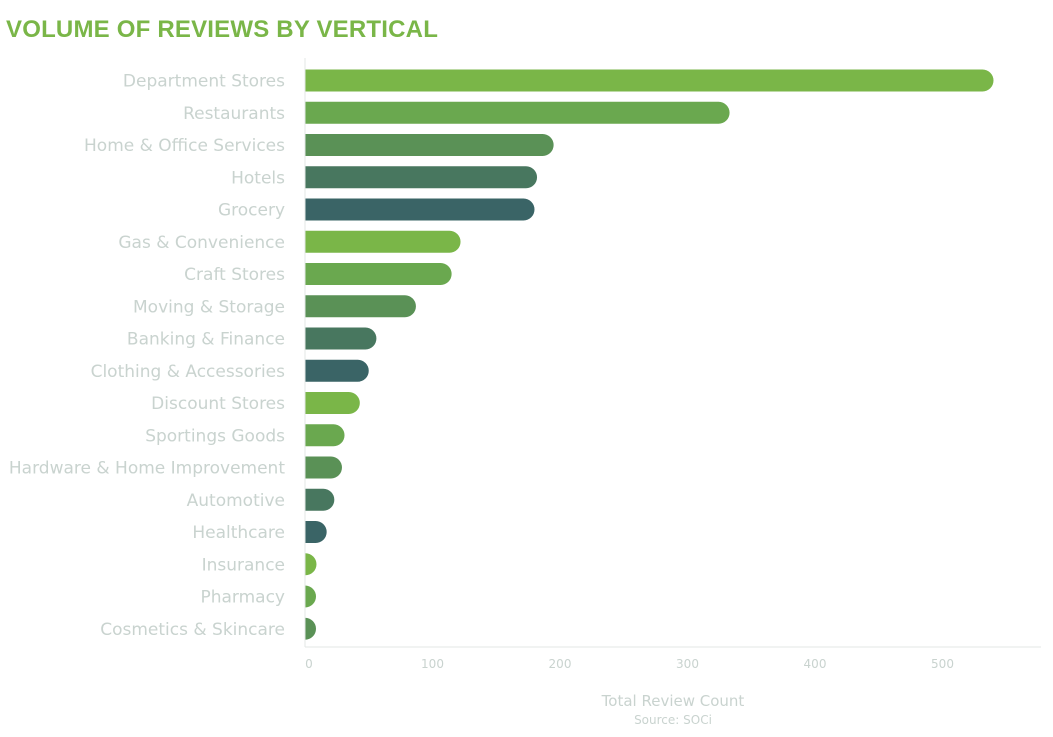 Image resolution: width=1053 pixels, height=737 pixels. Describe the element at coordinates (421, 177) in the screenshot. I see `bar-hotels` at that location.